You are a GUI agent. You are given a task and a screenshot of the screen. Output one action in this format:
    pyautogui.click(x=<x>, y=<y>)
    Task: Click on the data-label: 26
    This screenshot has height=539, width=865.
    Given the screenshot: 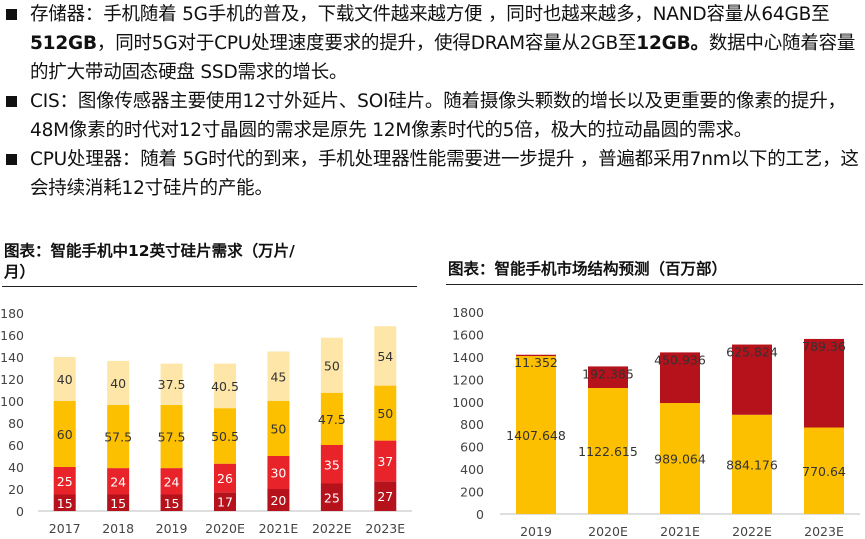 What is the action you would take?
    pyautogui.click(x=225, y=478)
    